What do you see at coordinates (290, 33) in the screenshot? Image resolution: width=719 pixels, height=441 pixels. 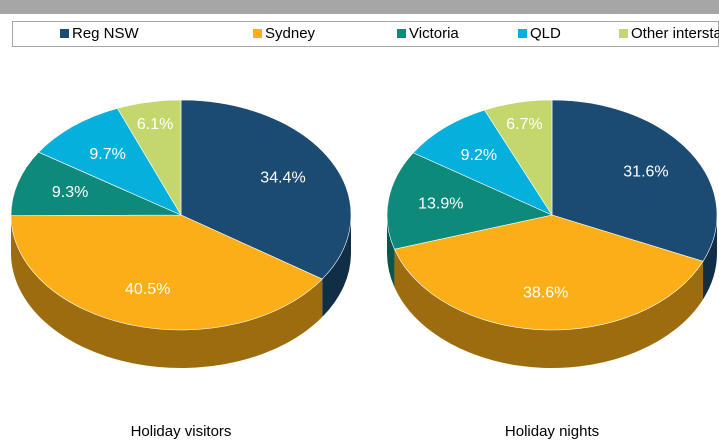 I see `legend-label: Sydney` at bounding box center [290, 33].